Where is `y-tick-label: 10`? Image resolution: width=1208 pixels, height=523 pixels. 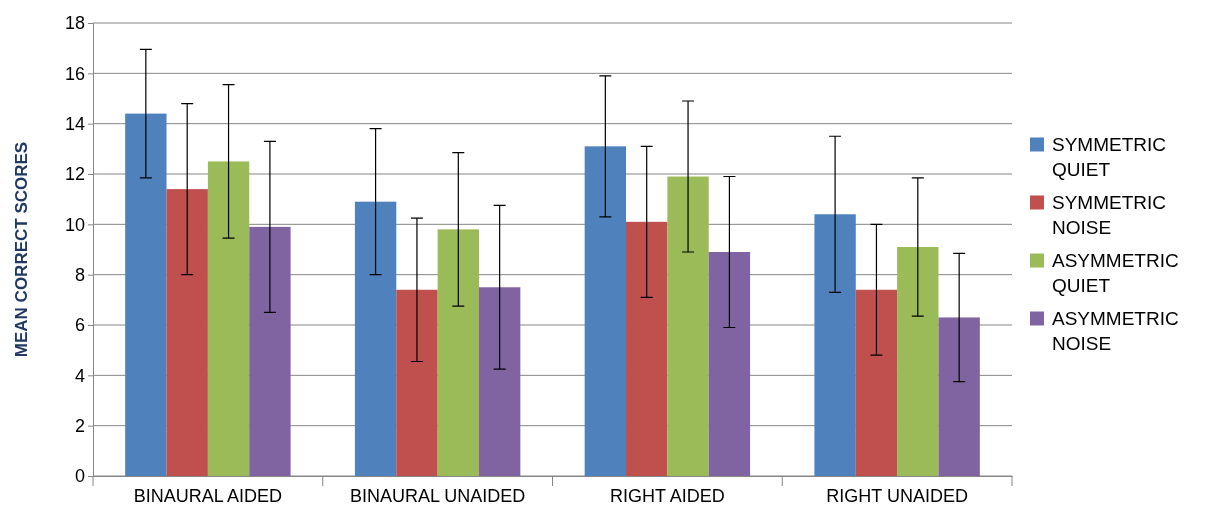 y-tick-label: 10 is located at coordinates (74, 224).